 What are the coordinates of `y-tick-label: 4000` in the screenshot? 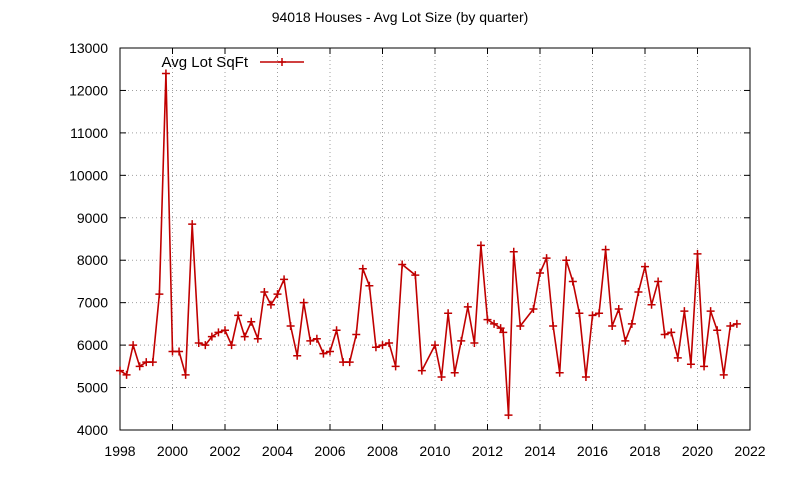 It's located at (92, 430).